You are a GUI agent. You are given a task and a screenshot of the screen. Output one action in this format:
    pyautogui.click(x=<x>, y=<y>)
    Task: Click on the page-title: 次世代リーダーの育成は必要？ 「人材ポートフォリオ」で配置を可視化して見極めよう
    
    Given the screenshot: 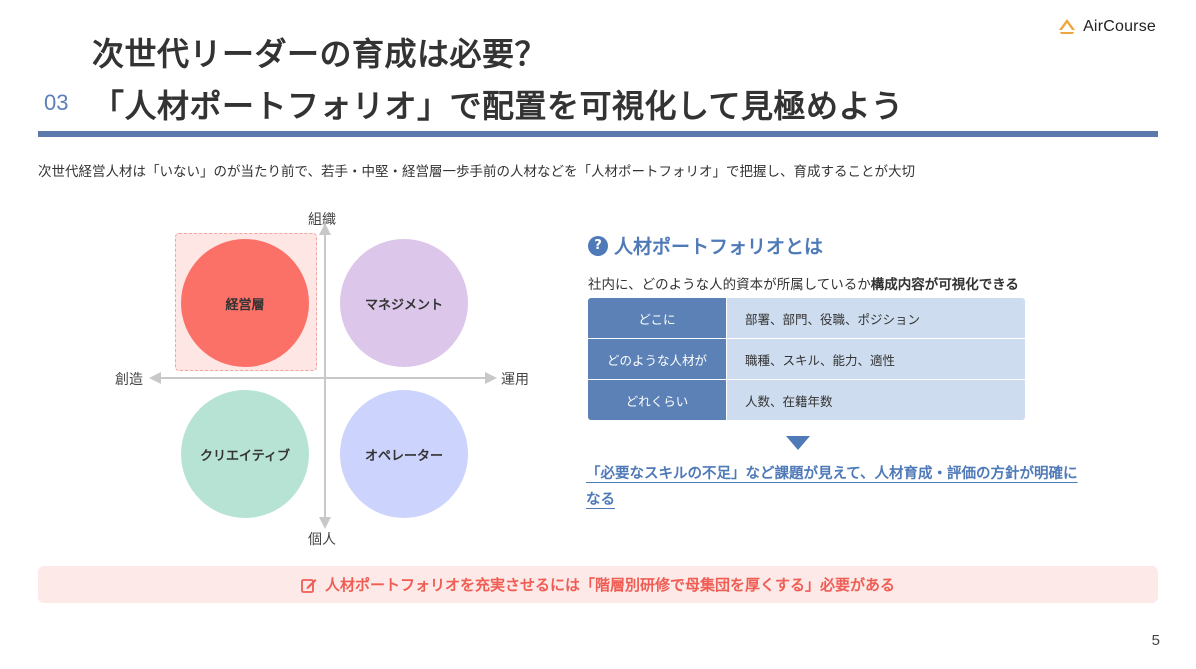 What is the action you would take?
    pyautogui.click(x=498, y=80)
    